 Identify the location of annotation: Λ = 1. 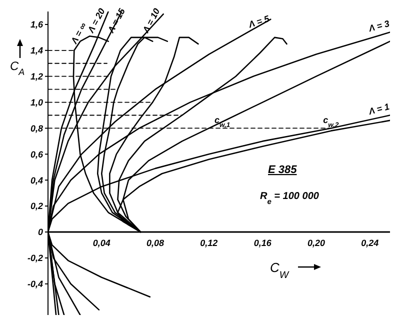
(378, 109).